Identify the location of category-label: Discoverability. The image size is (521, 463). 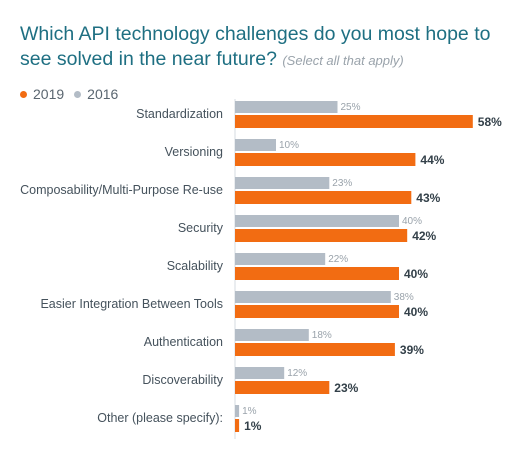
(182, 380).